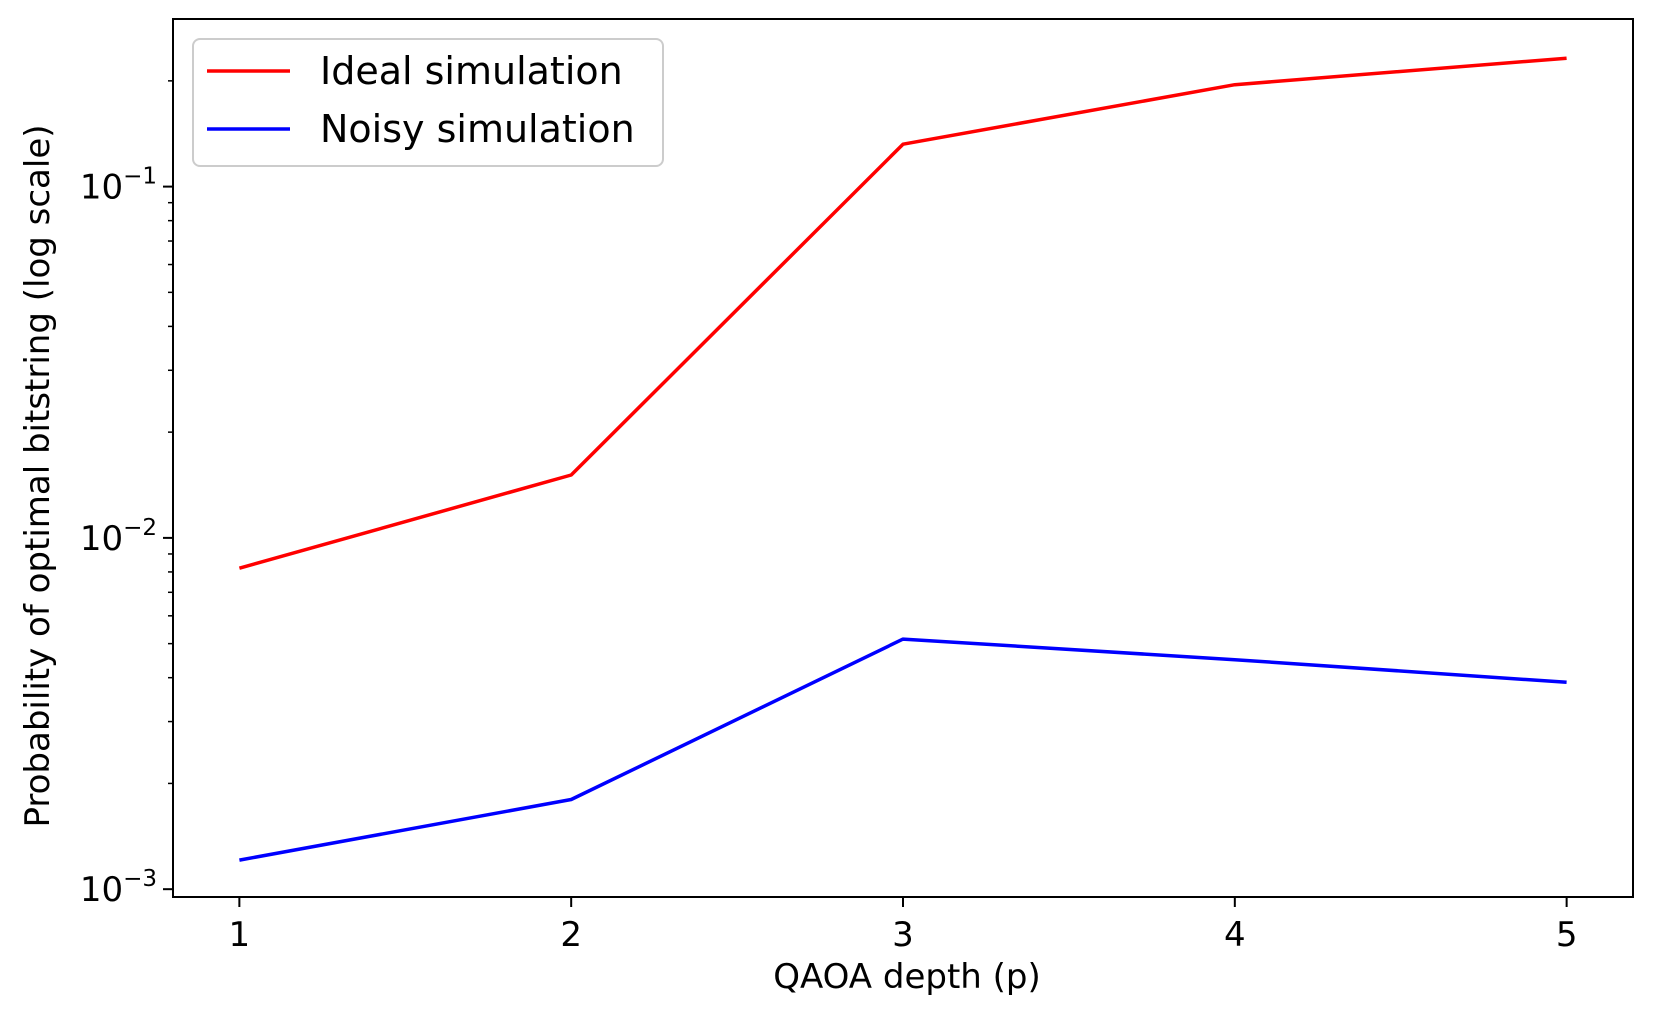  Describe the element at coordinates (907, 977) in the screenshot. I see `x-axis-label: QAOA depth (p)` at that location.